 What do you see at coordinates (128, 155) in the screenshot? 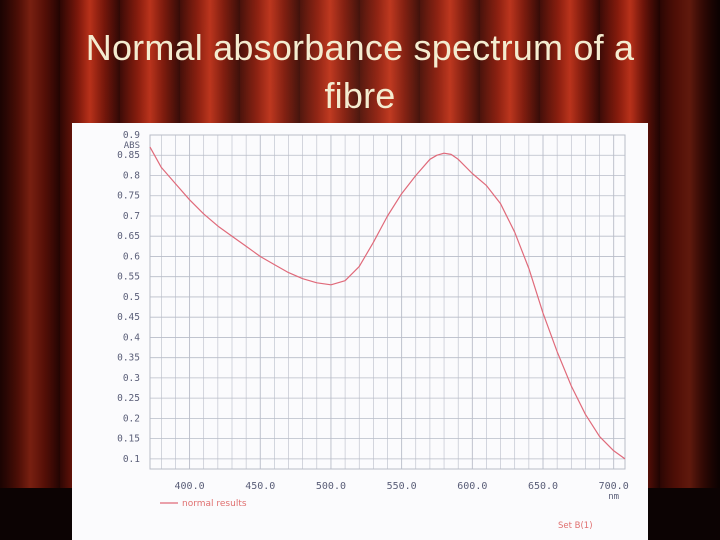
I see `y-tick-label: 0.85` at bounding box center [128, 155].